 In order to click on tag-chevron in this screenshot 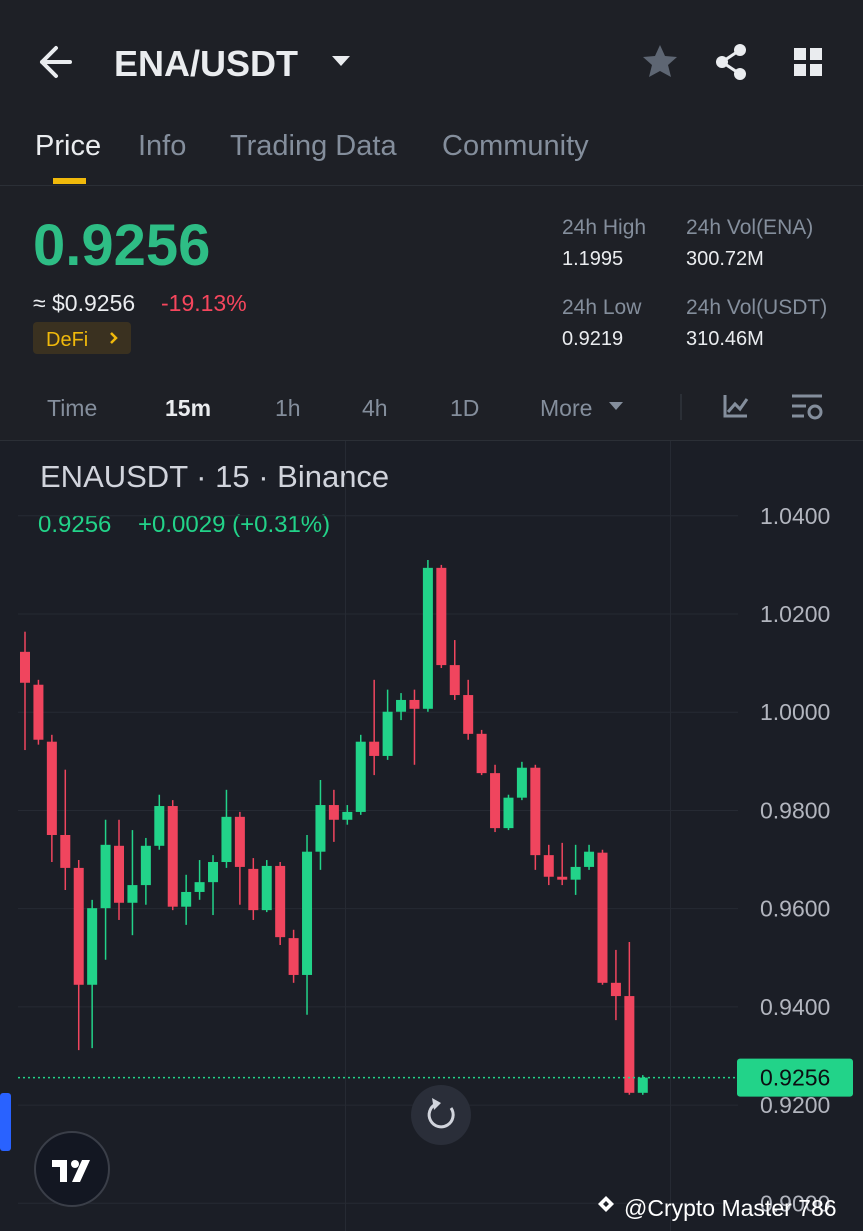, I will do `click(114, 338)`.